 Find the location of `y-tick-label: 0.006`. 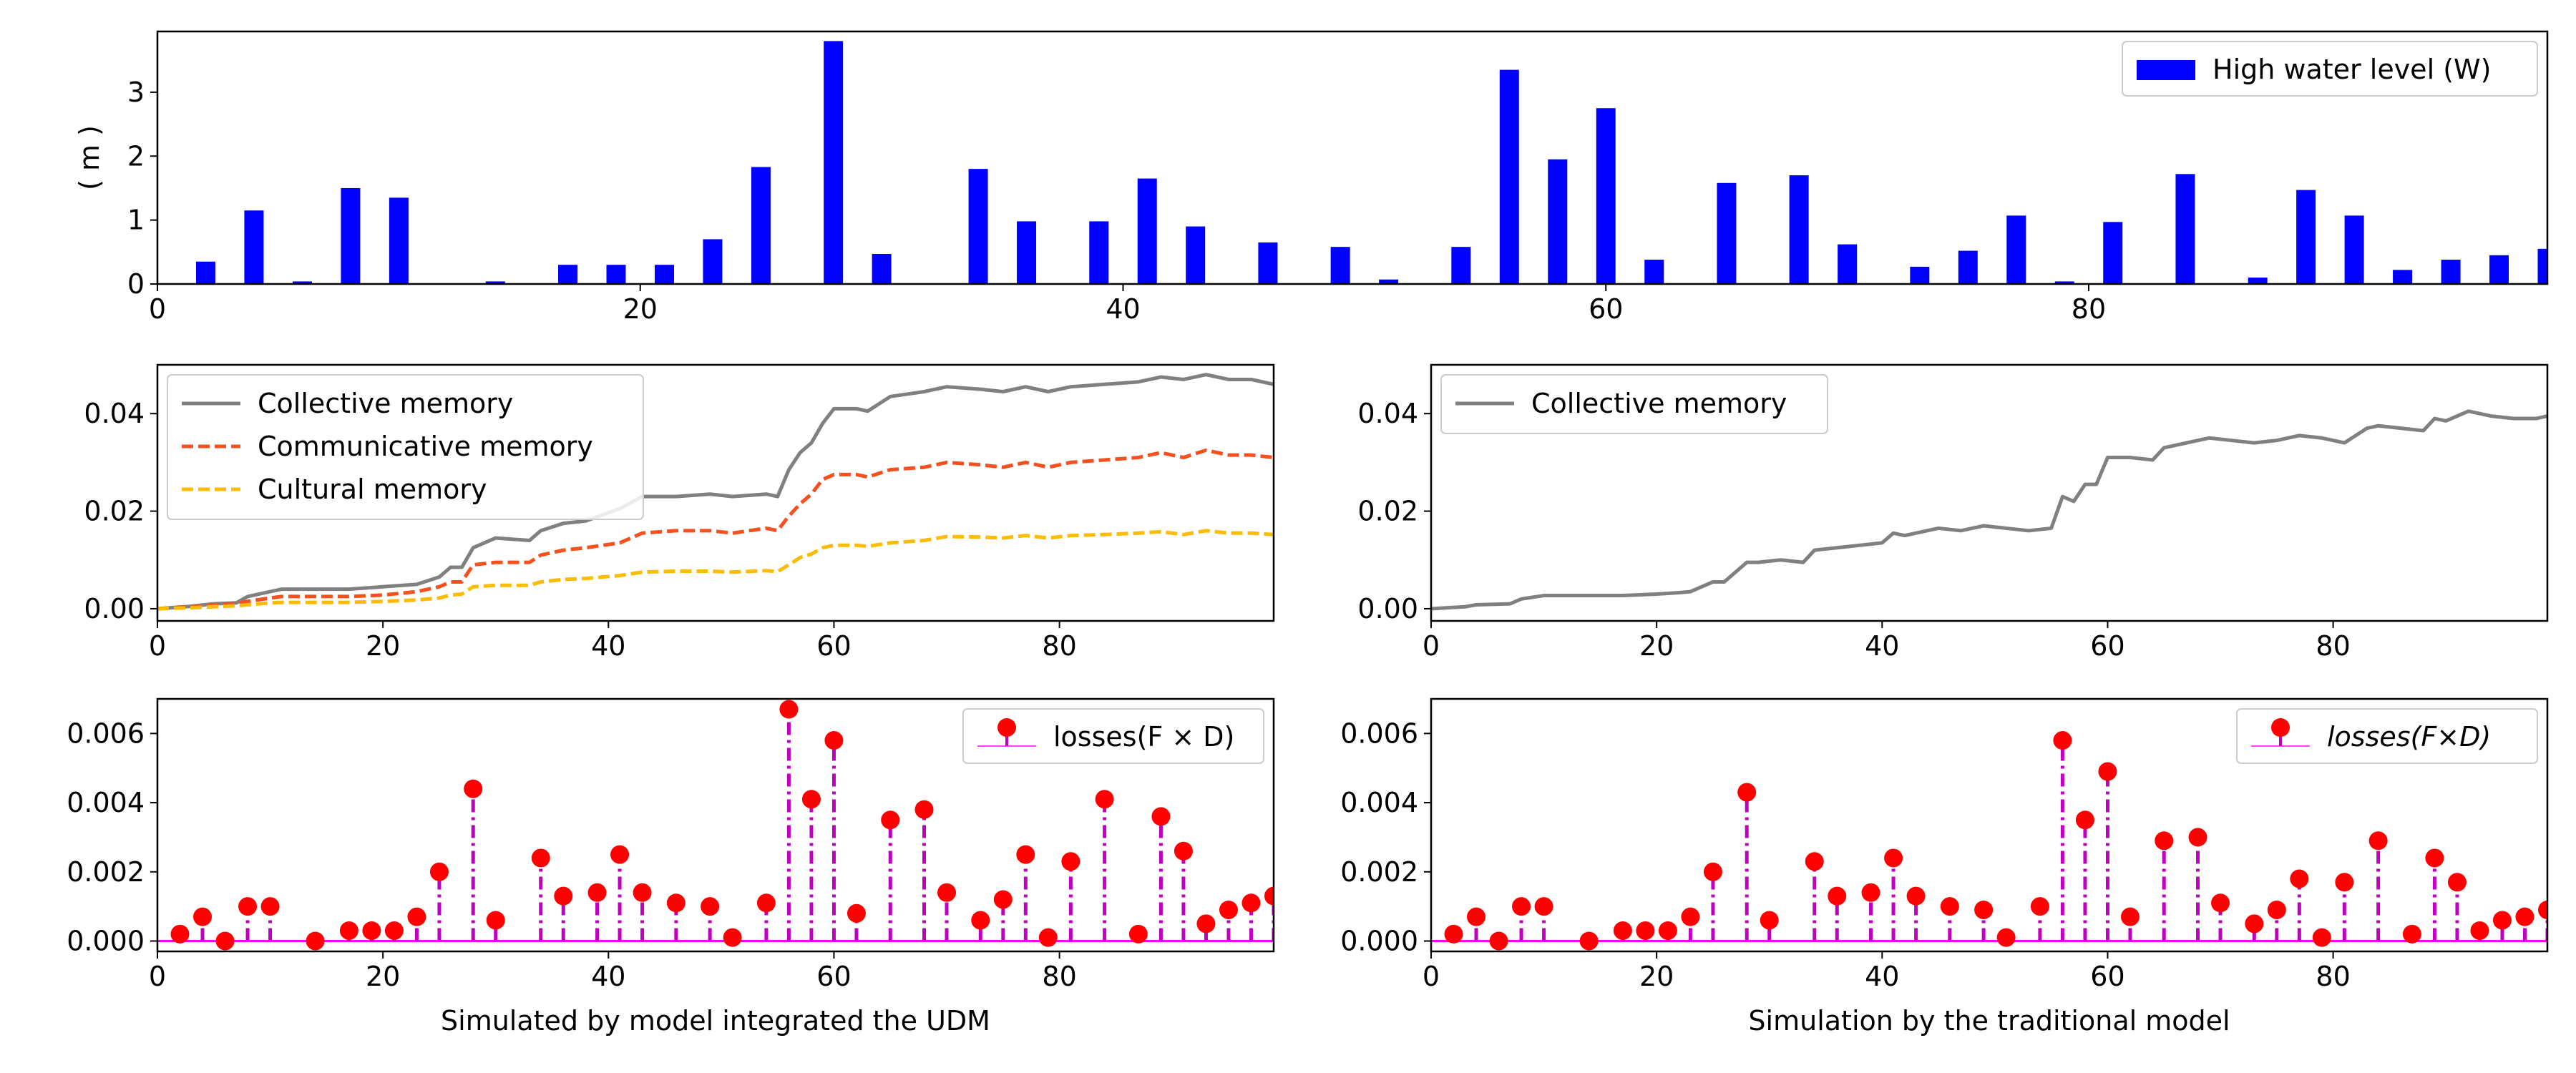

y-tick-label: 0.006 is located at coordinates (106, 733).